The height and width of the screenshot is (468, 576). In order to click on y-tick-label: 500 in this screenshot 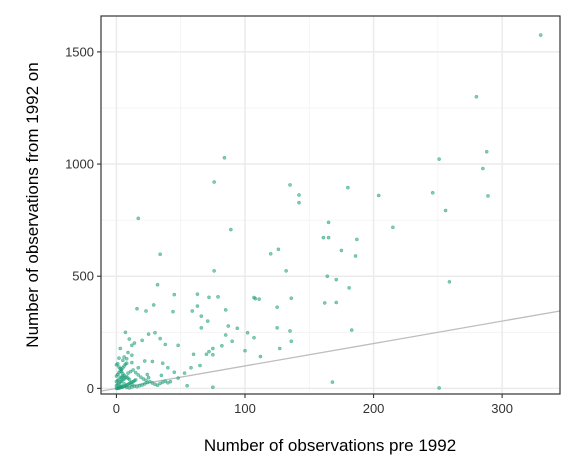, I will do `click(83, 276)`.